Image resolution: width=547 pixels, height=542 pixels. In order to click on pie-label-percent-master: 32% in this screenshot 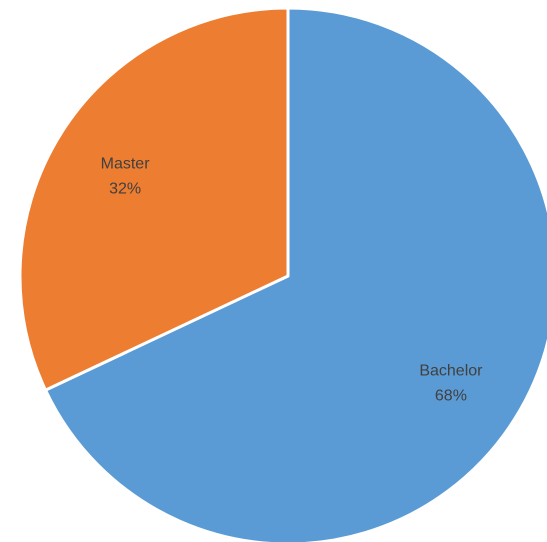, I will do `click(125, 189)`.